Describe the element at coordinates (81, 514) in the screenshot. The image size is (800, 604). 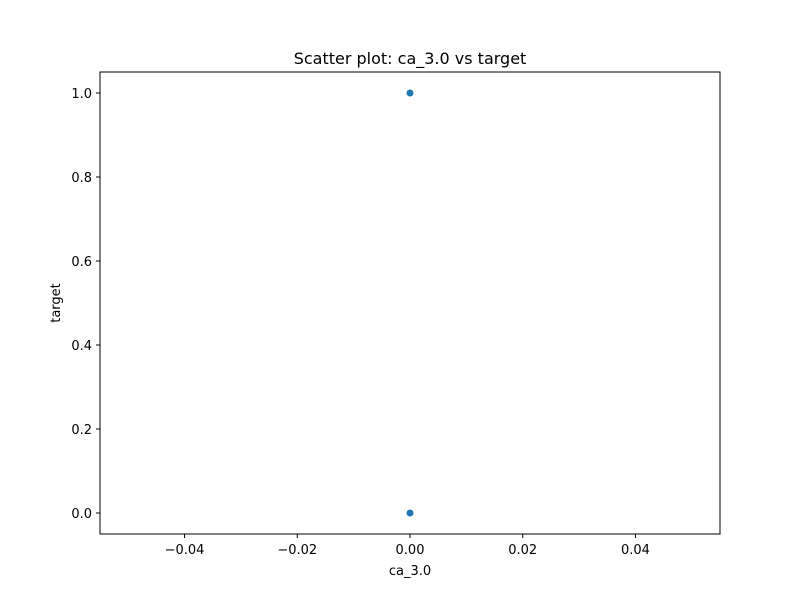
I see `y-tick-label: 0.0` at that location.